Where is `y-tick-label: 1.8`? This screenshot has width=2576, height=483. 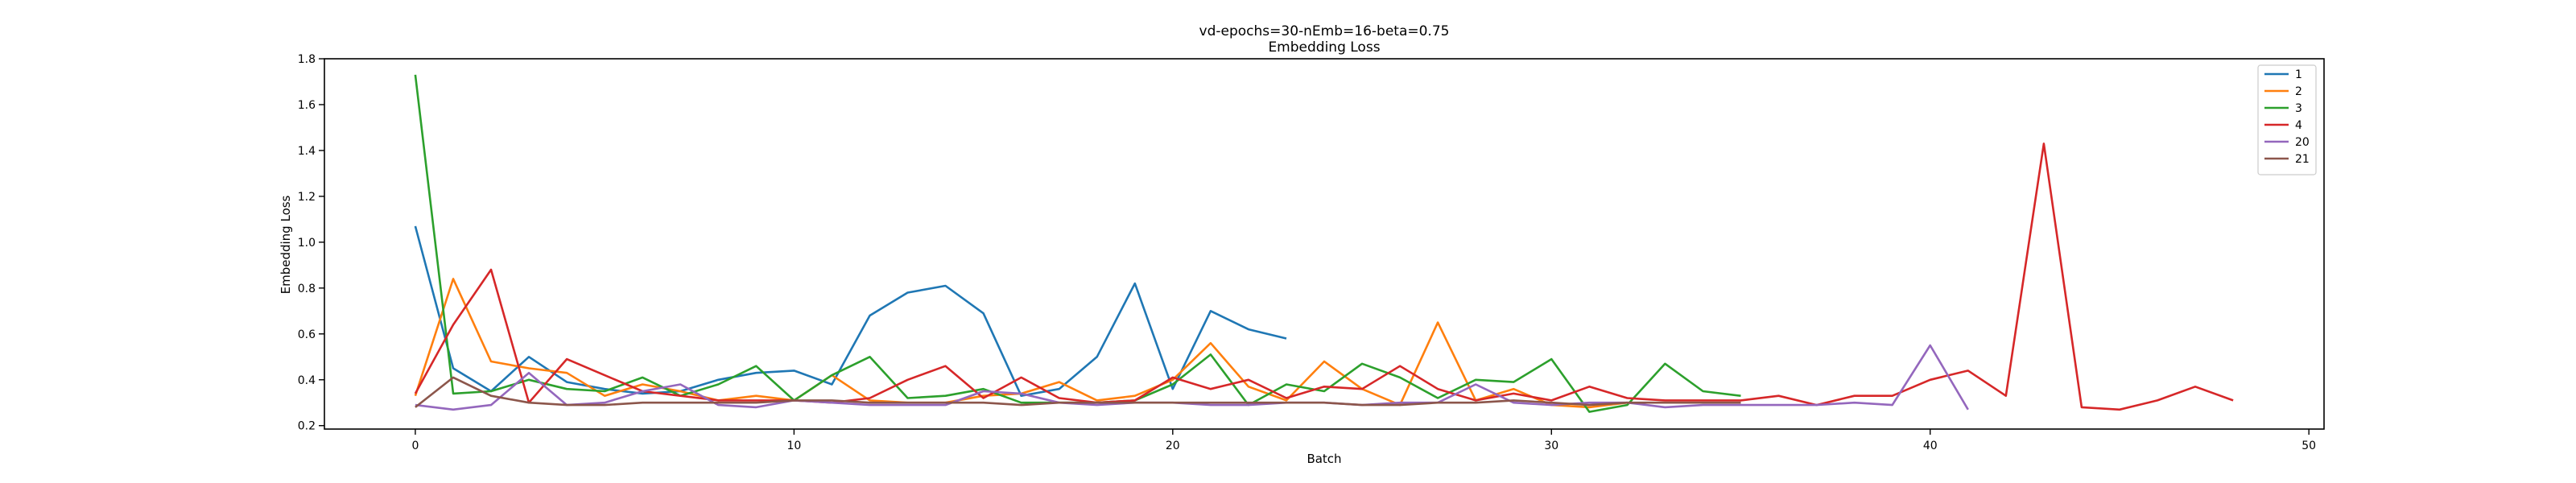
y-tick-label: 1.8 is located at coordinates (307, 59).